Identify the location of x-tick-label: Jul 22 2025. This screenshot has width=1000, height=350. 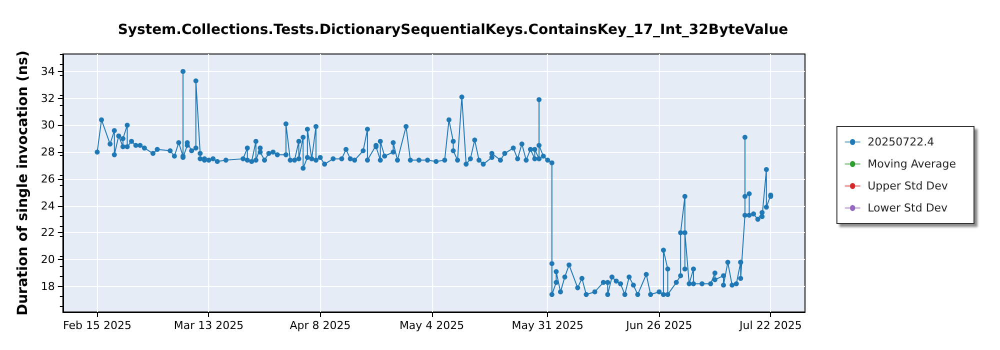
(770, 325).